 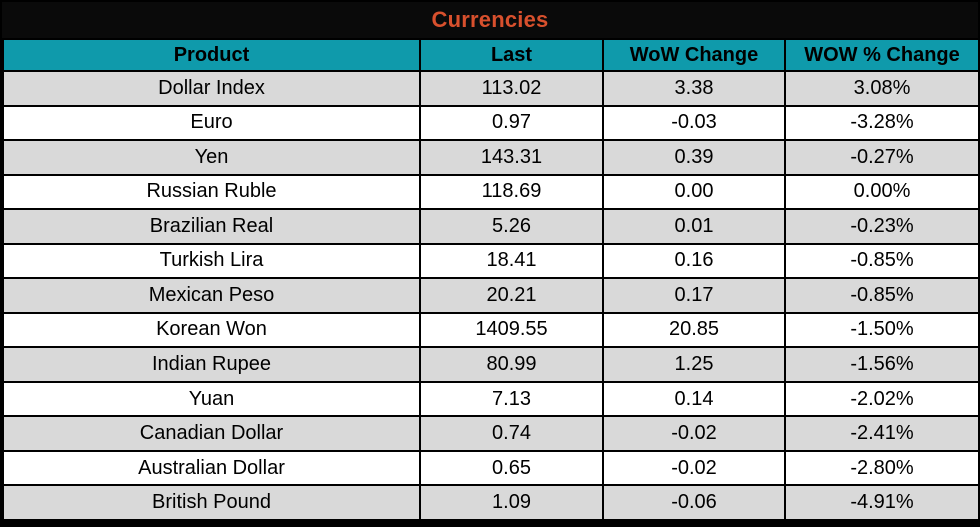 I want to click on last-cell: 18.41, so click(x=511, y=261).